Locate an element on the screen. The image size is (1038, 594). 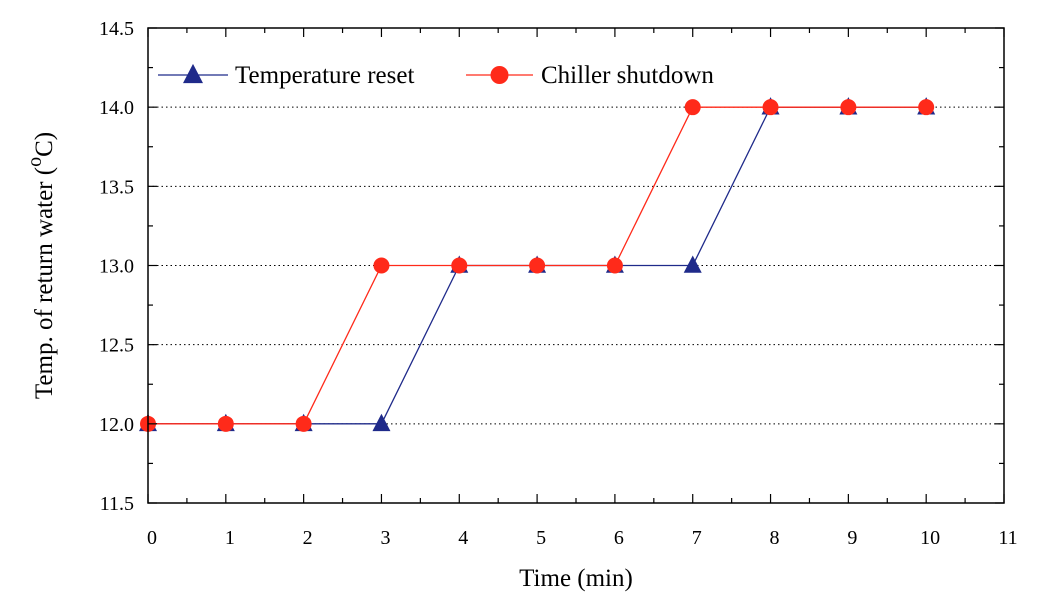
x-tick-label: 6 is located at coordinates (619, 538).